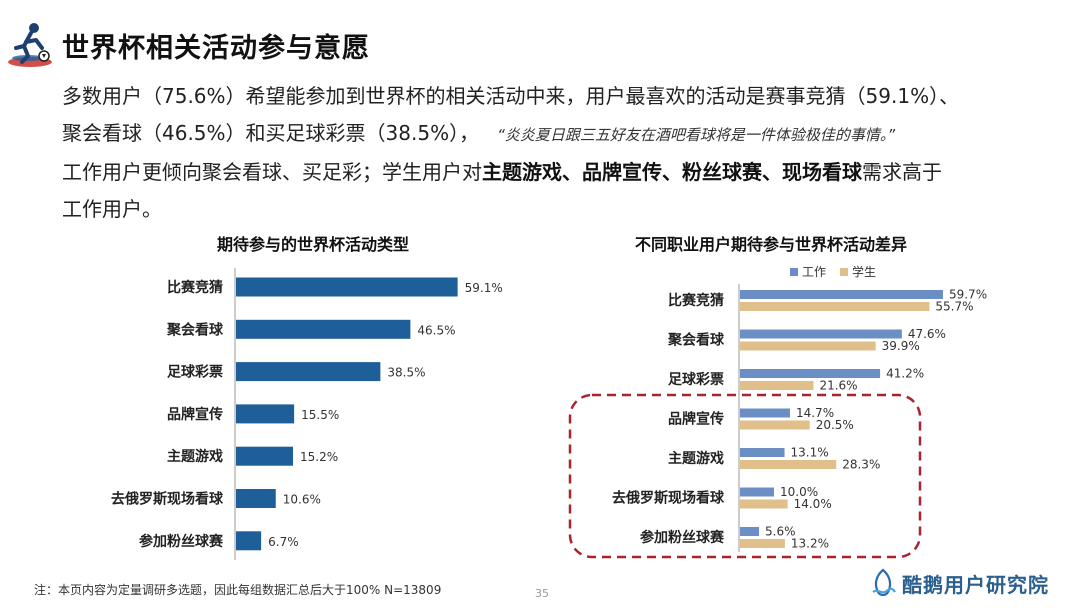 Image resolution: width=1080 pixels, height=608 pixels. Describe the element at coordinates (112, 209) in the screenshot. I see `summary-line-4: 工作用户。` at that location.